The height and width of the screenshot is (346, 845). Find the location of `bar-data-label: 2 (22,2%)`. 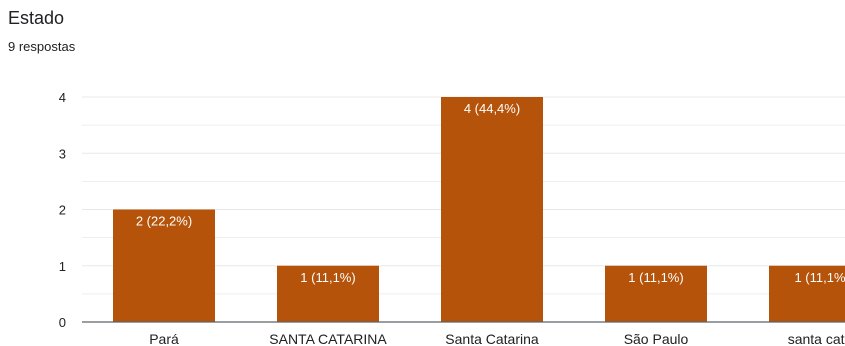

bar-data-label: 2 (22,2%) is located at coordinates (164, 221).